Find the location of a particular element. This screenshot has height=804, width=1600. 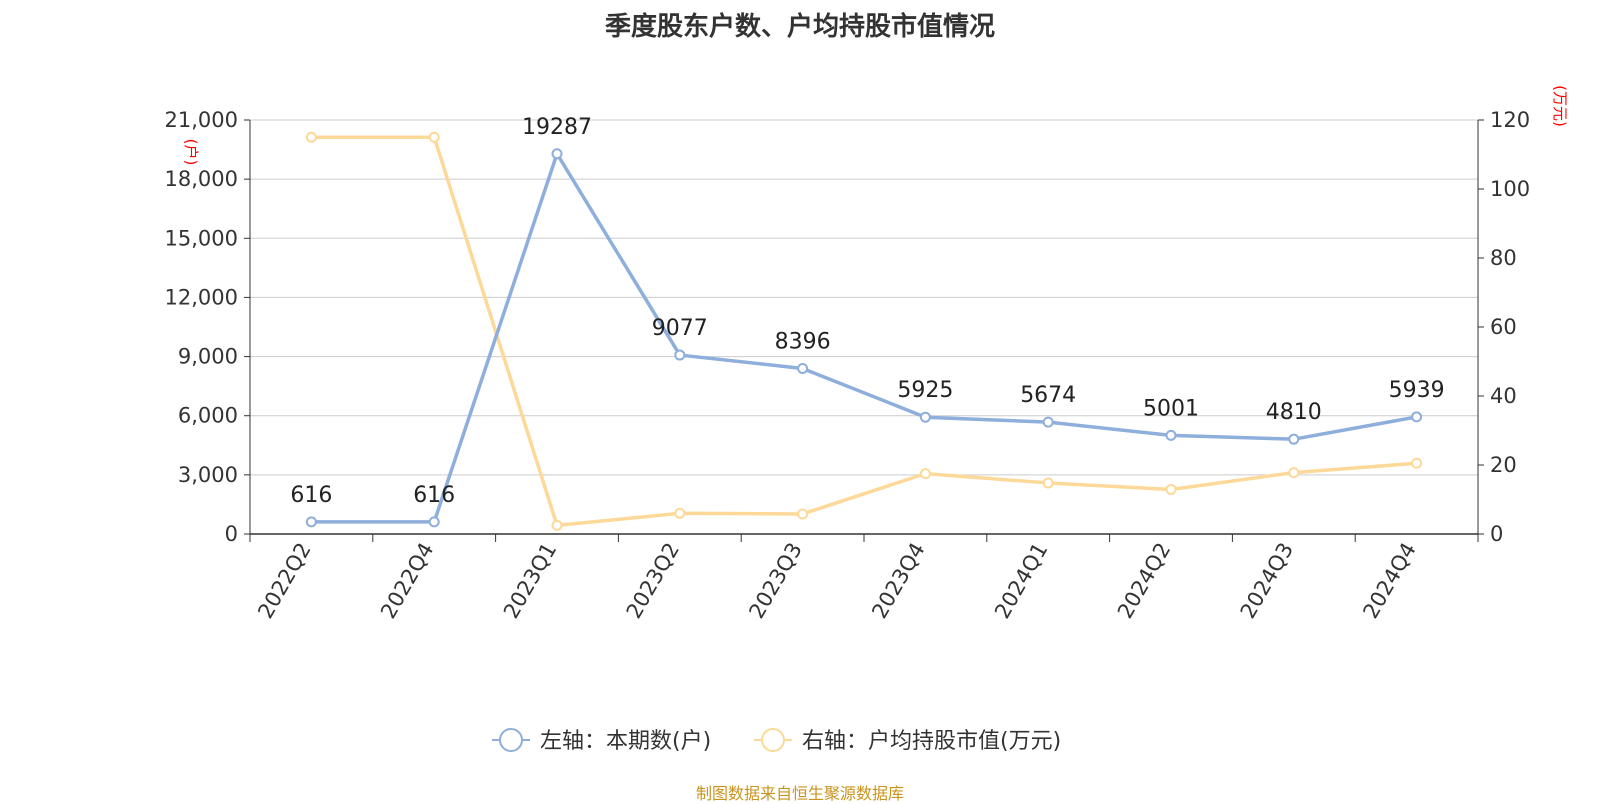

right-axis-tick-label: 100 is located at coordinates (1510, 189).